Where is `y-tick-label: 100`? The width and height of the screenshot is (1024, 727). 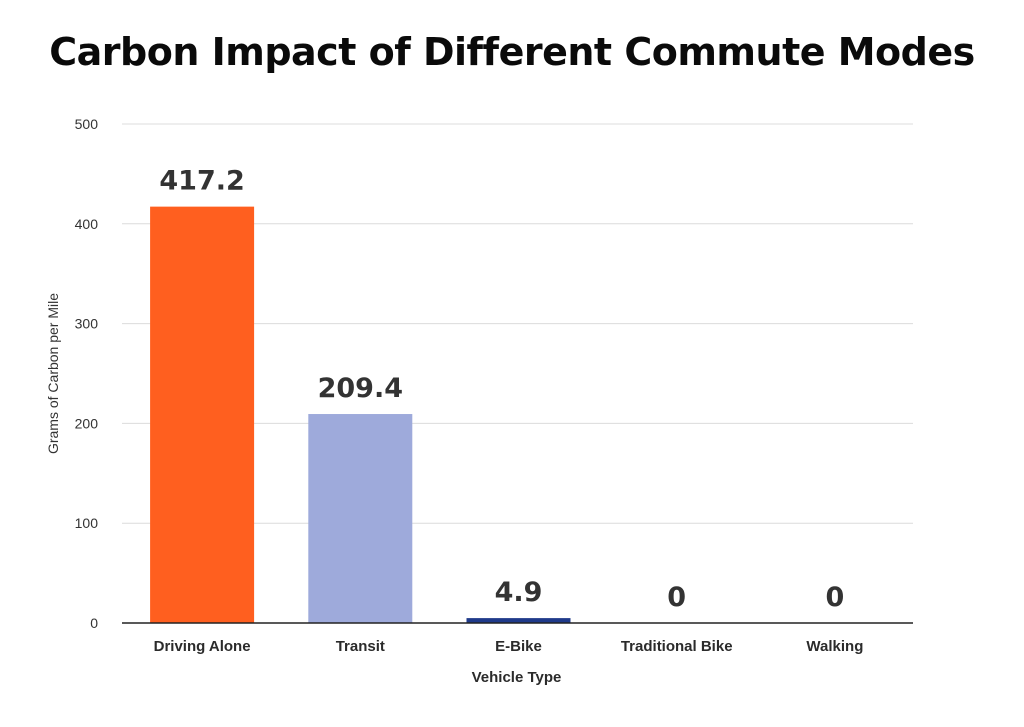
y-tick-label: 100 is located at coordinates (87, 523).